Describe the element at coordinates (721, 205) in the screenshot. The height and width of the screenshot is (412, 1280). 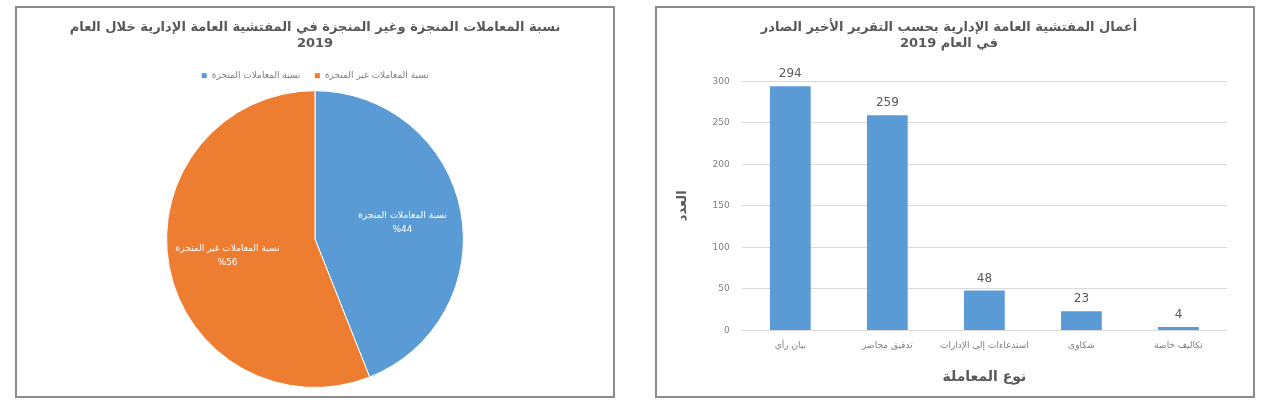
I see `y-tick-label: 150` at that location.